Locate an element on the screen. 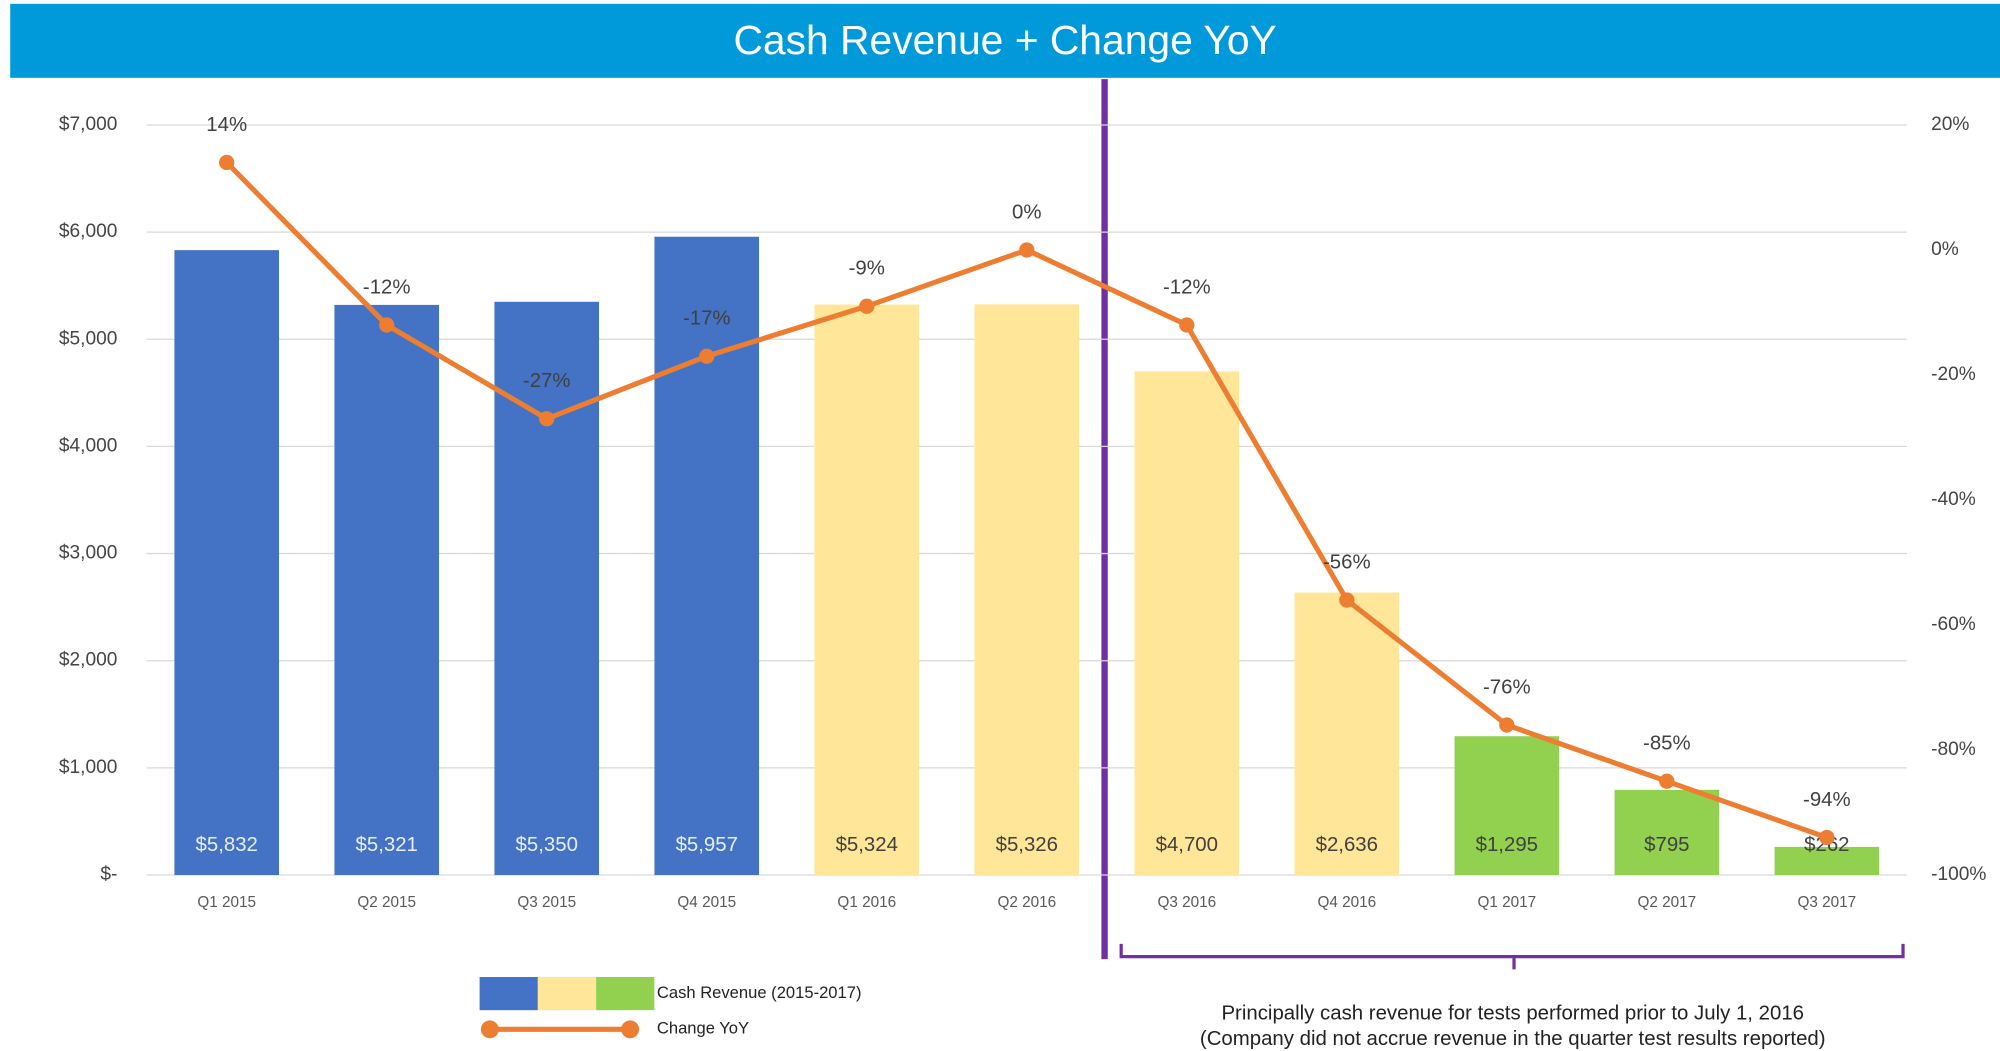  bar-value-label: $2,636 is located at coordinates (1347, 845).